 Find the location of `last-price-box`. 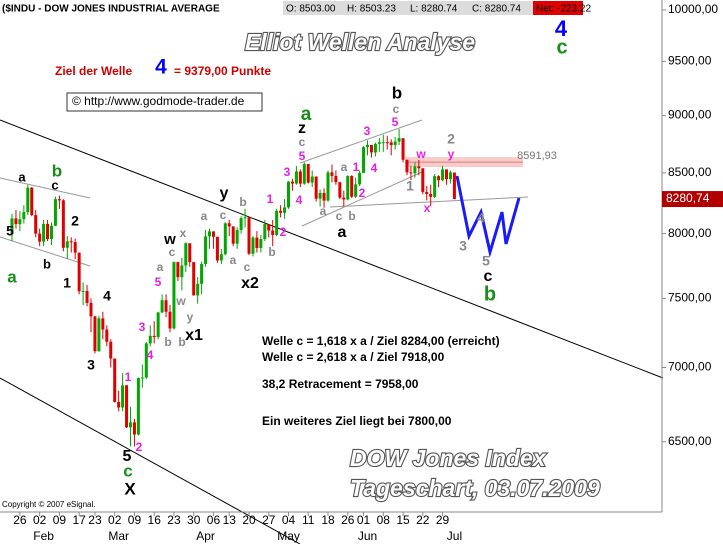

last-price-box is located at coordinates (692, 199).